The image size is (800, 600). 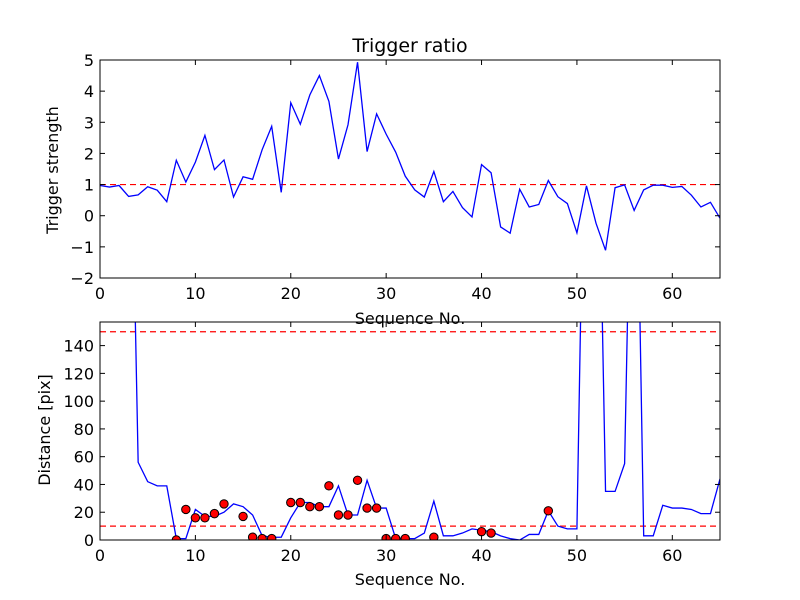 I want to click on y-tick-label: 120, so click(x=78, y=373).